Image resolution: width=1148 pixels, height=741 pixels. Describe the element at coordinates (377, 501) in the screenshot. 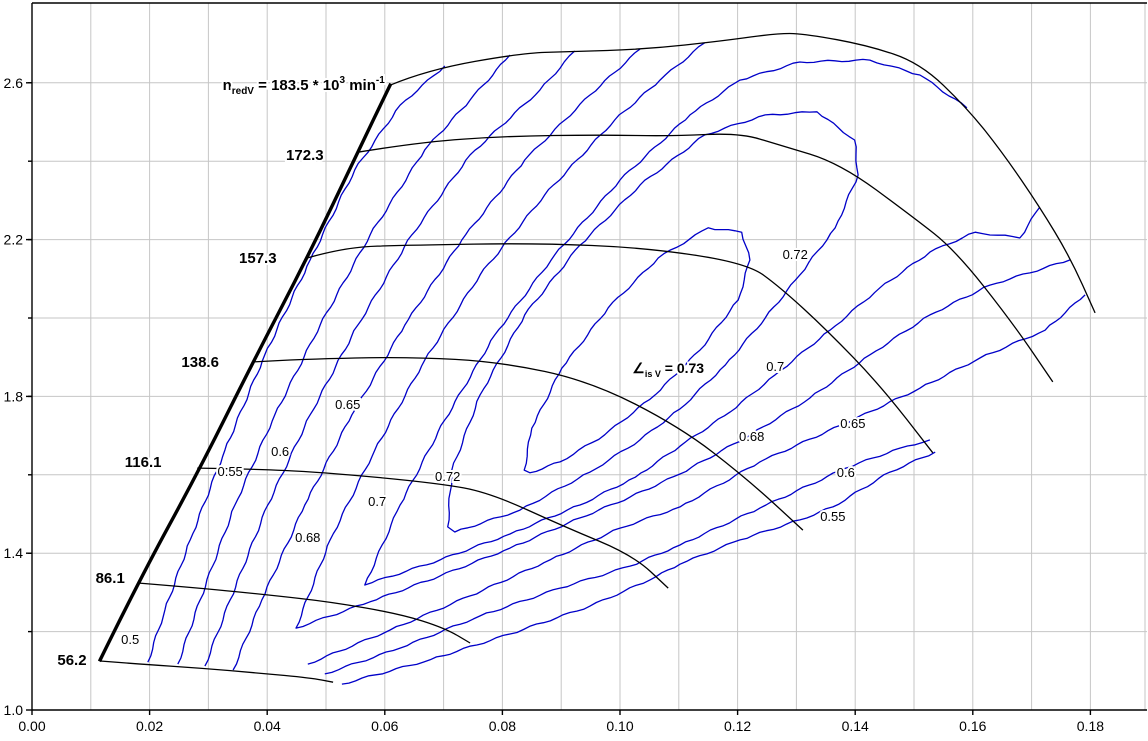

I see `efficiency-label-0.7: 0.7` at that location.